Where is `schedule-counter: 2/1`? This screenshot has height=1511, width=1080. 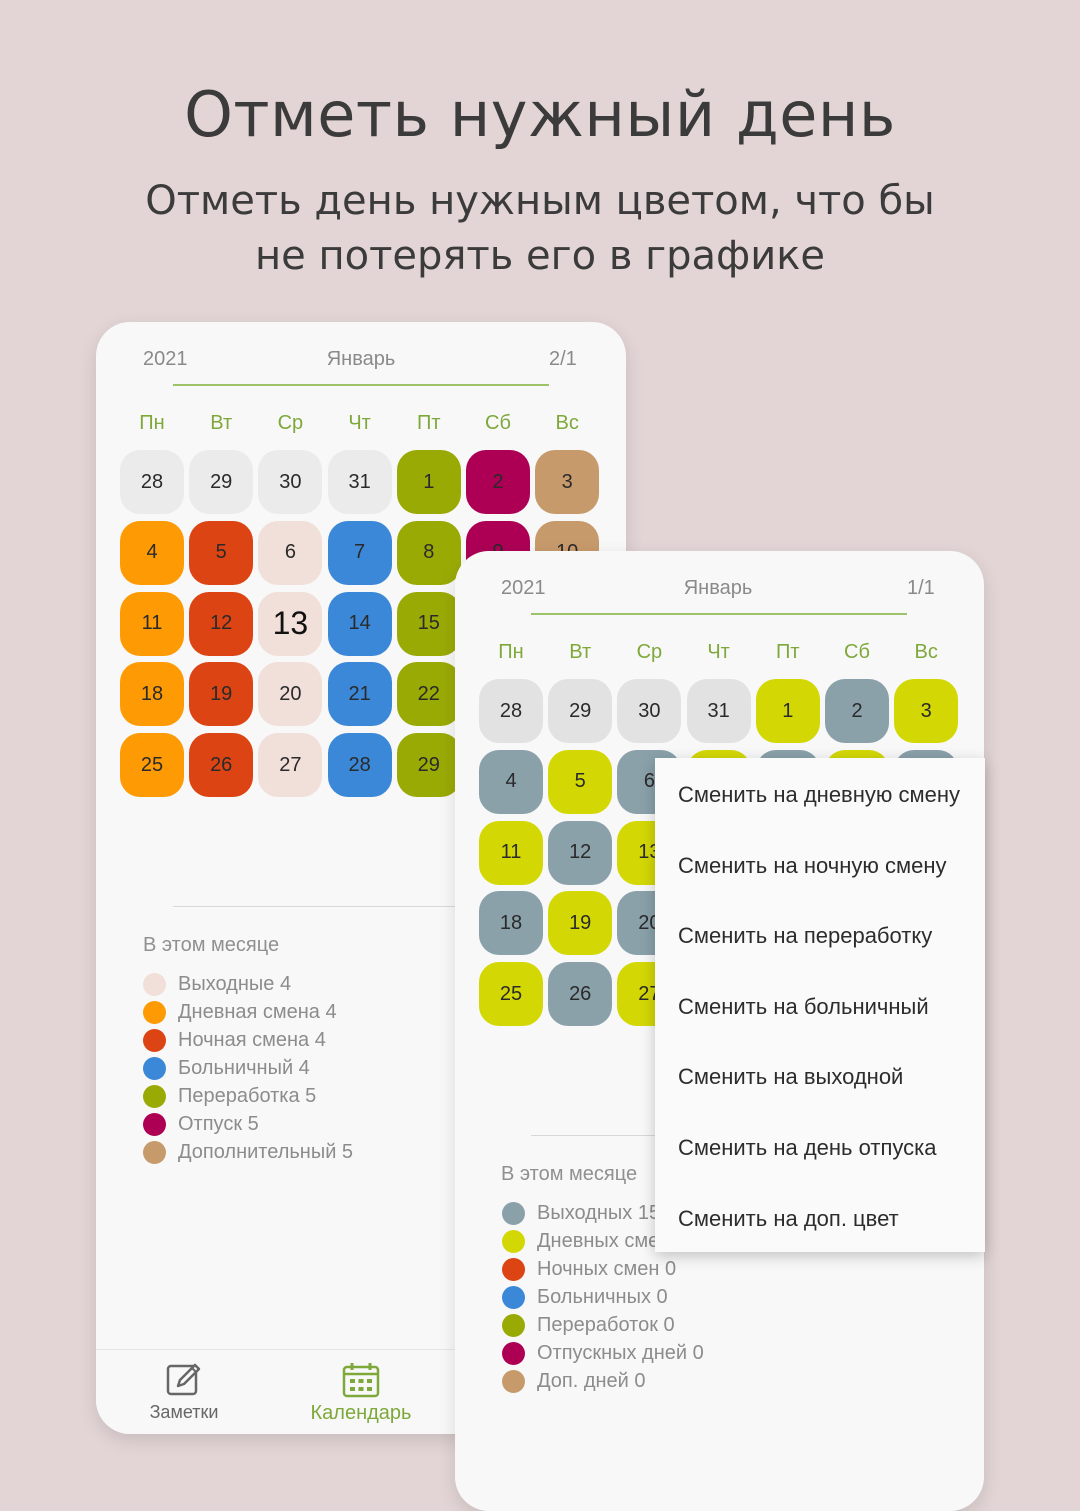
schedule-counter: 2/1 is located at coordinates (563, 359).